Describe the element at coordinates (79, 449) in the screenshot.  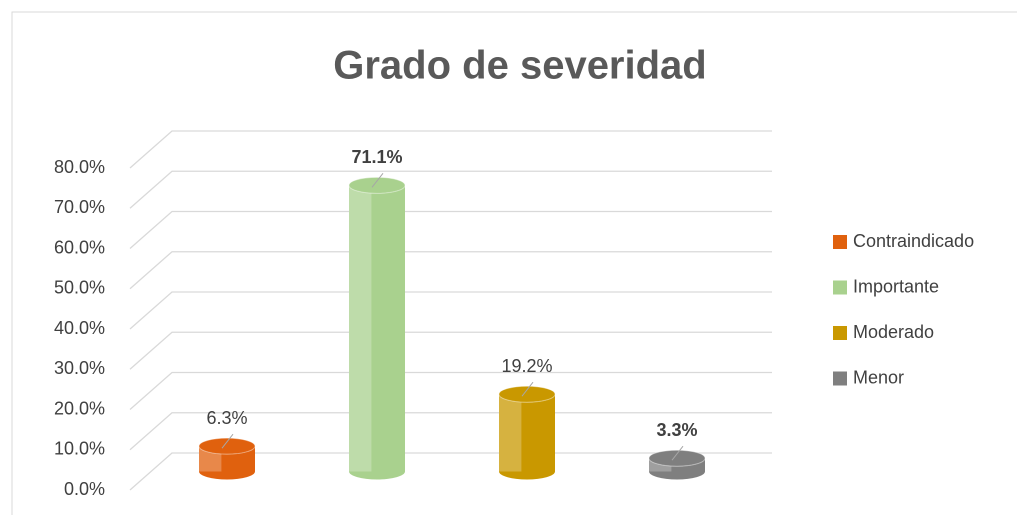
I see `y-tick-label: 10.0%` at that location.